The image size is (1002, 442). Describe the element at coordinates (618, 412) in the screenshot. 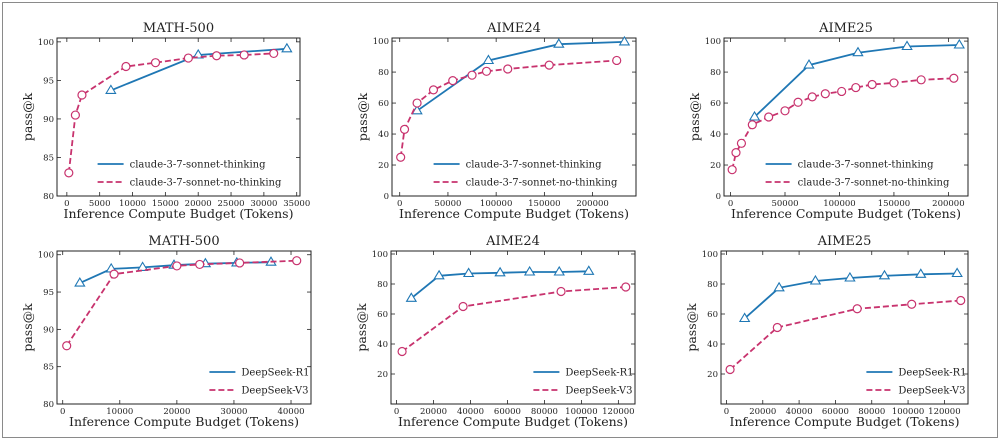

I see `x-tick-label: 120000` at that location.